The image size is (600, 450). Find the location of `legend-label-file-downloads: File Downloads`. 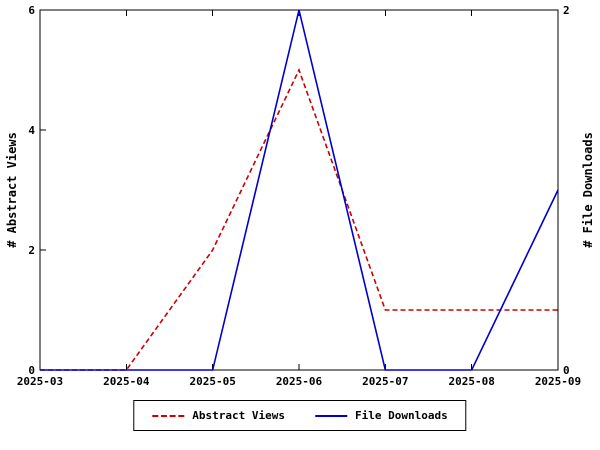

legend-label-file-downloads: File Downloads is located at coordinates (401, 415).